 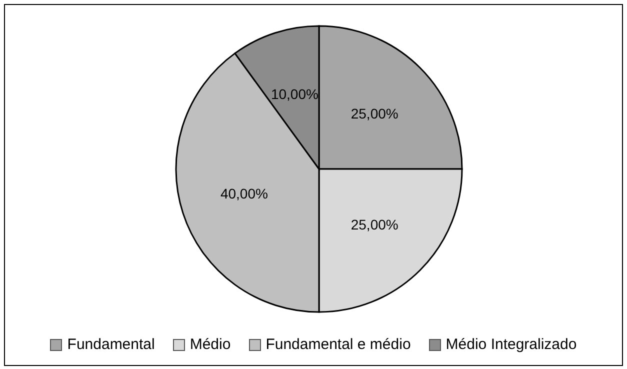 What do you see at coordinates (338, 344) in the screenshot?
I see `legend-label: Fundamental e médio` at bounding box center [338, 344].